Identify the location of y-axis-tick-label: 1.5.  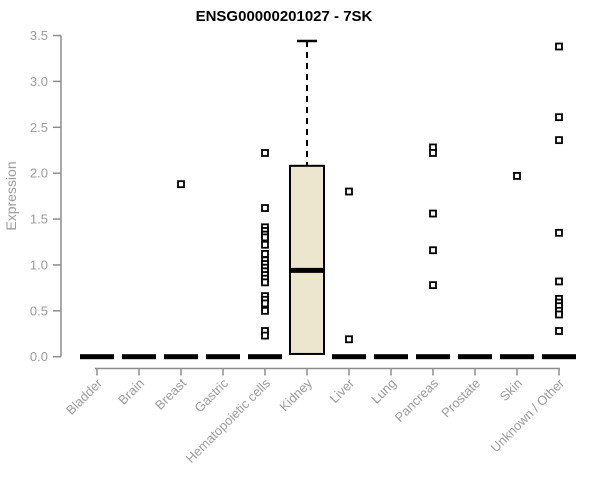
(39, 219).